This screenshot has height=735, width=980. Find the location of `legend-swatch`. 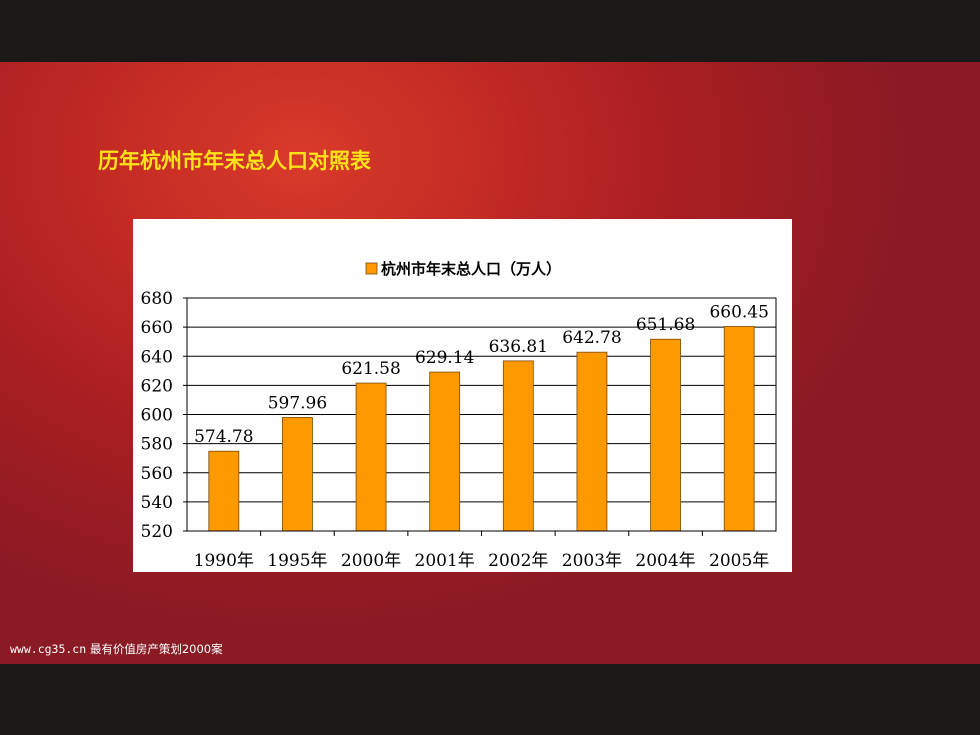

legend-swatch is located at coordinates (371, 268).